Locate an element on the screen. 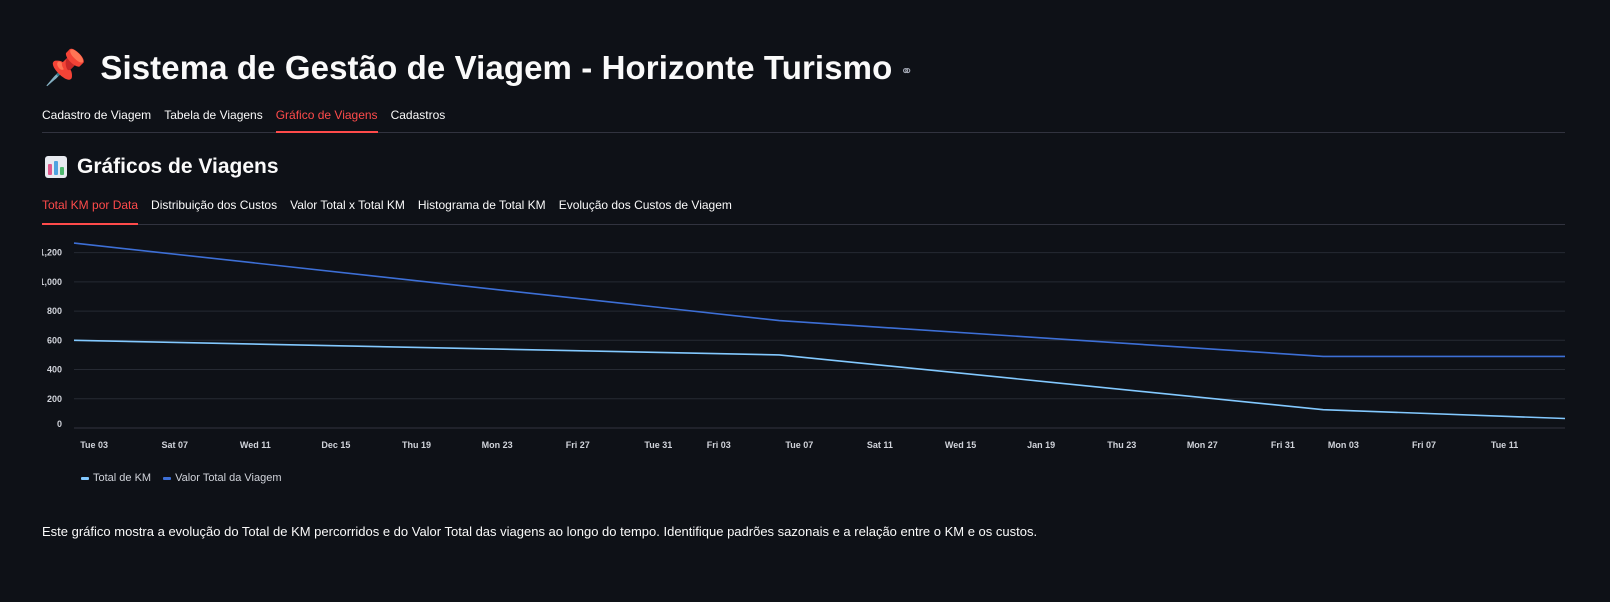 Image resolution: width=1610 pixels, height=602 pixels. x-tick-label: Fri 07 is located at coordinates (1424, 445).